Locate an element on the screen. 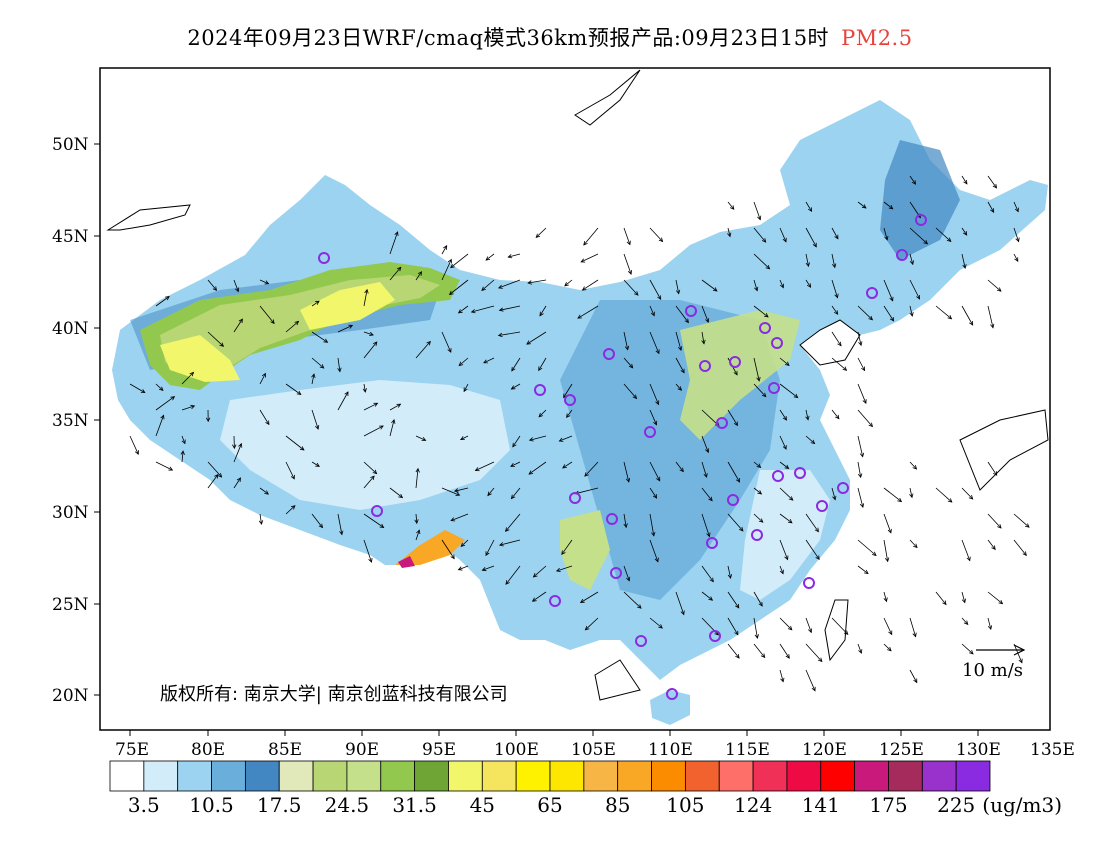 This screenshot has height=850, width=1100. title-species: PM2.5 is located at coordinates (877, 38).